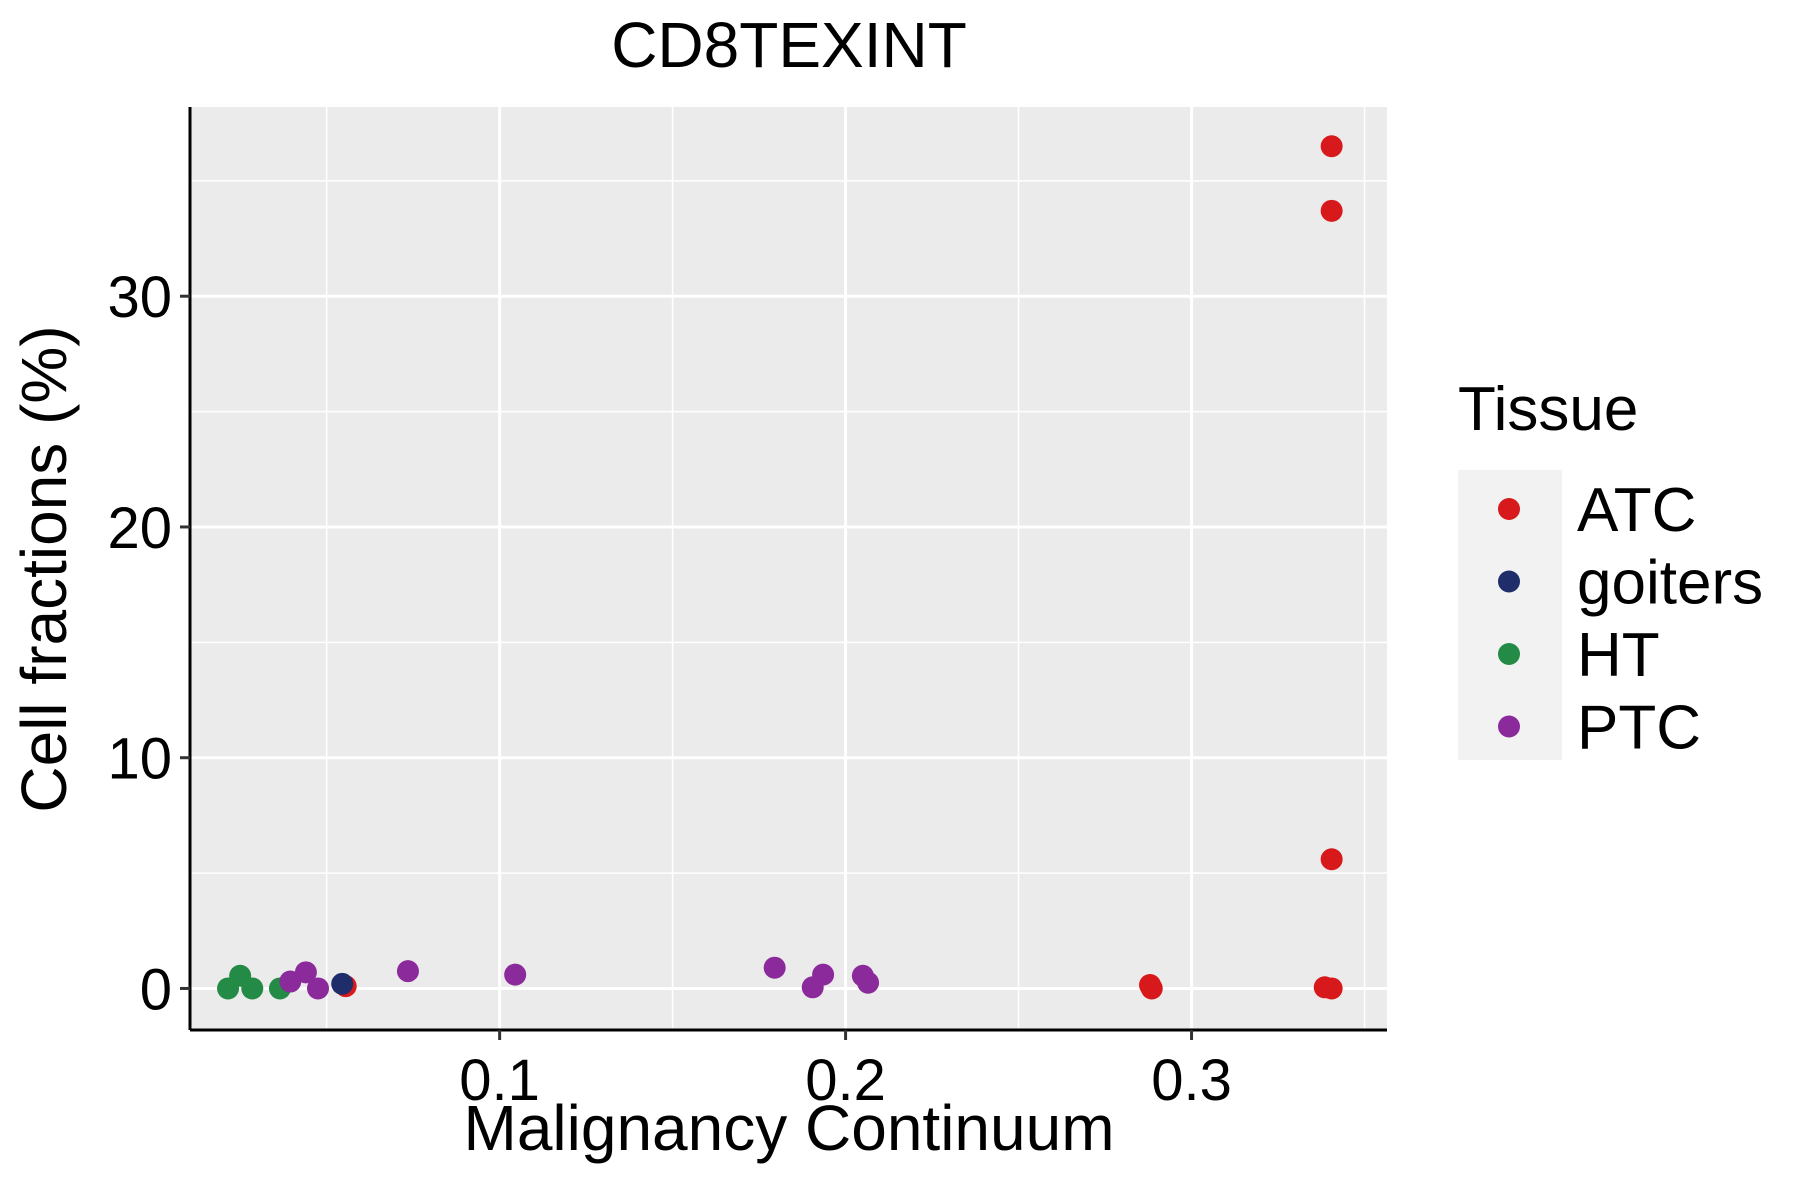 The height and width of the screenshot is (1200, 1800). What do you see at coordinates (1618, 655) in the screenshot?
I see `legend-label-ht: HT` at bounding box center [1618, 655].